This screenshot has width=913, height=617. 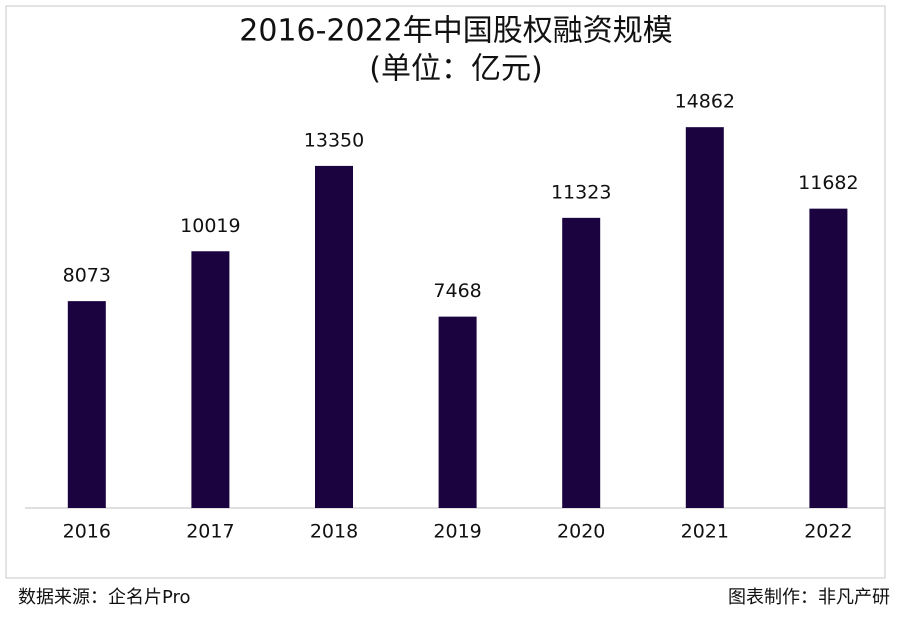 I want to click on x-tick-label: 2021, so click(x=705, y=532).